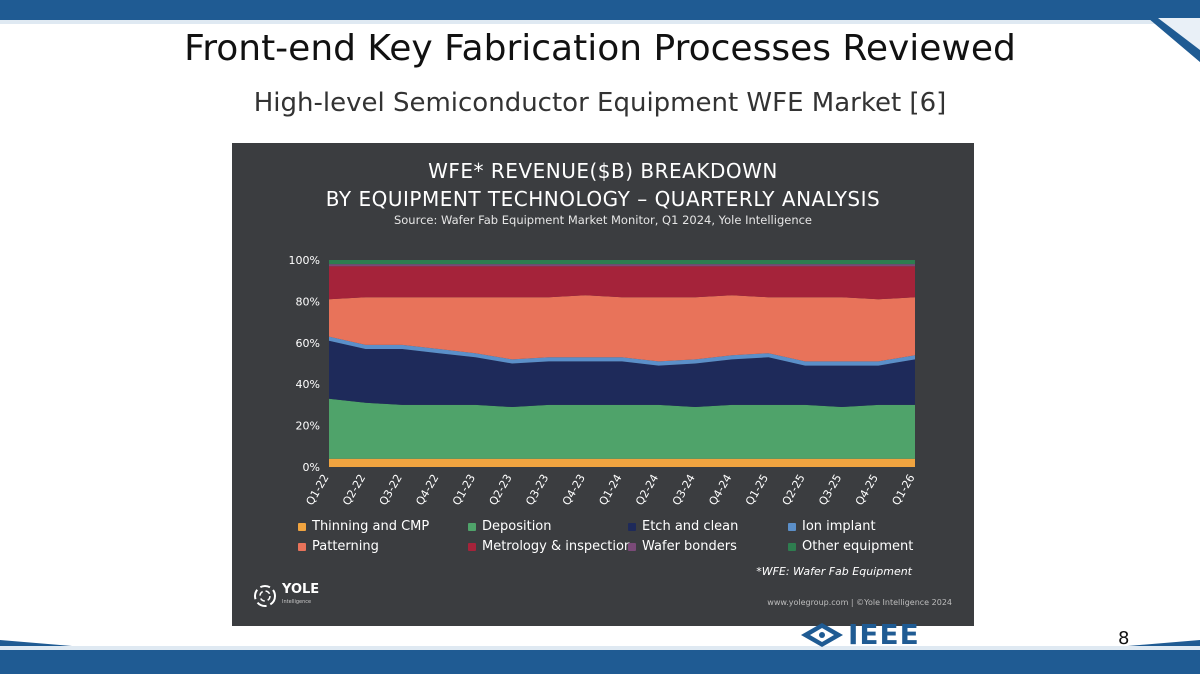 This screenshot has height=674, width=1200. Describe the element at coordinates (690, 526) in the screenshot. I see `legend-label: Etch and clean` at that location.